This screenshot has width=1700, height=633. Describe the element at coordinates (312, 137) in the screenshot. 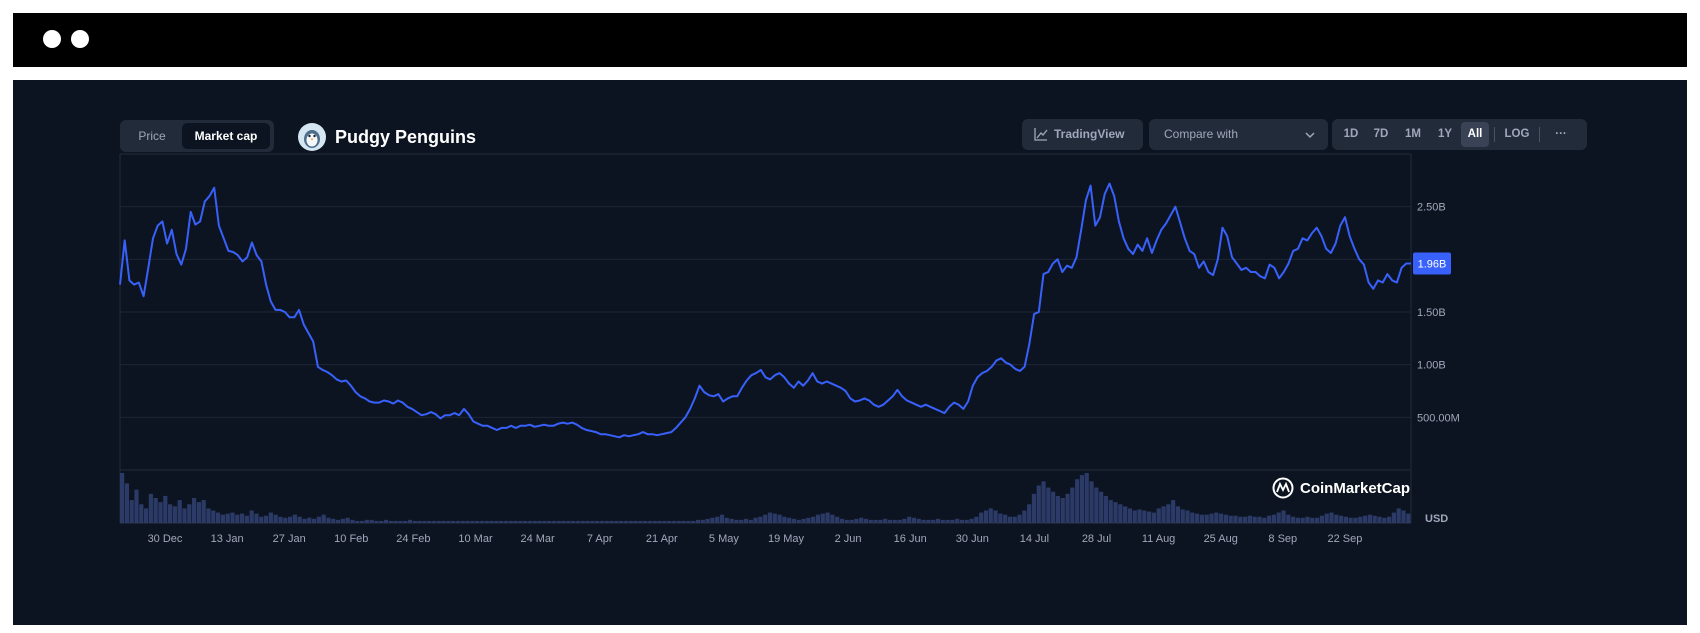

I see `penguin-logo-icon` at that location.